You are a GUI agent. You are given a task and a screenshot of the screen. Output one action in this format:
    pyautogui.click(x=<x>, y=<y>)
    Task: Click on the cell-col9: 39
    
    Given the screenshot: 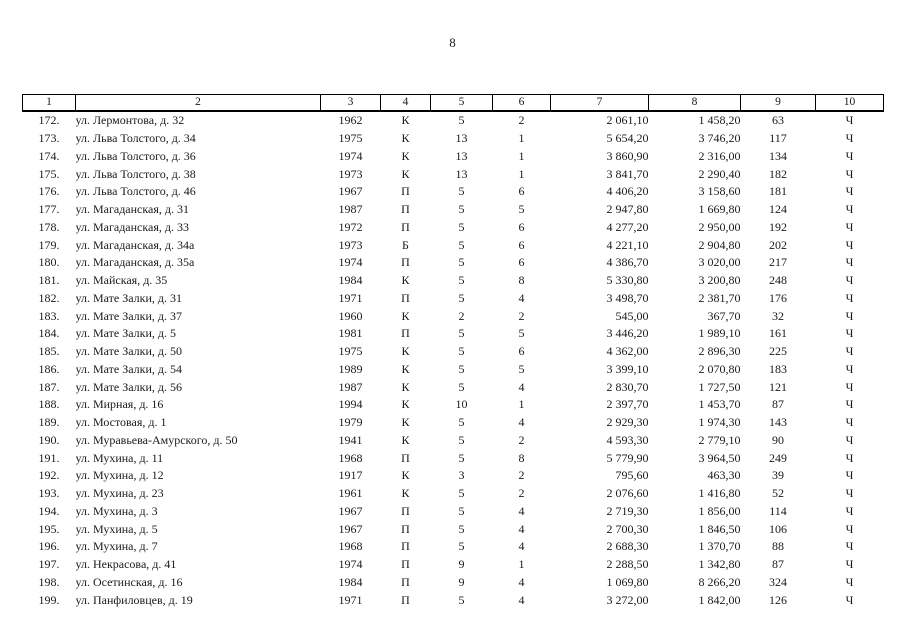 What is the action you would take?
    pyautogui.click(x=778, y=475)
    